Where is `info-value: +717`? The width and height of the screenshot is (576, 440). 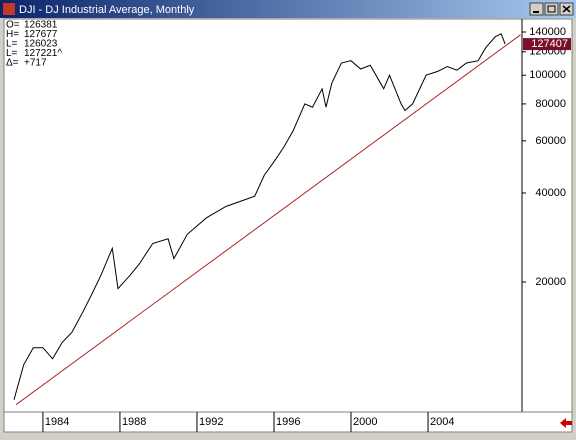
info-value: +717 is located at coordinates (35, 63).